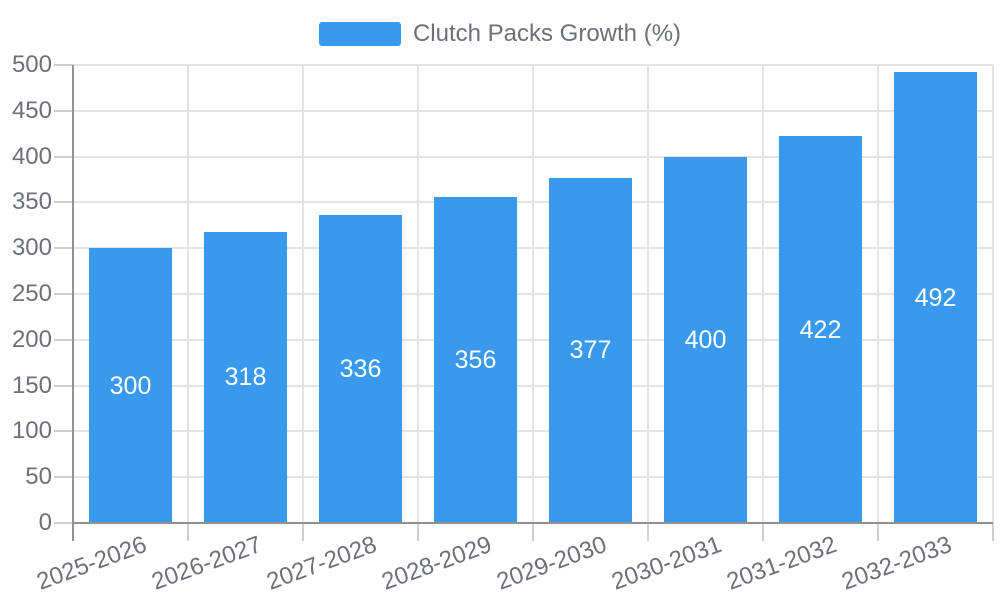  What do you see at coordinates (31, 431) in the screenshot?
I see `y-axis-tick-label: 100` at bounding box center [31, 431].